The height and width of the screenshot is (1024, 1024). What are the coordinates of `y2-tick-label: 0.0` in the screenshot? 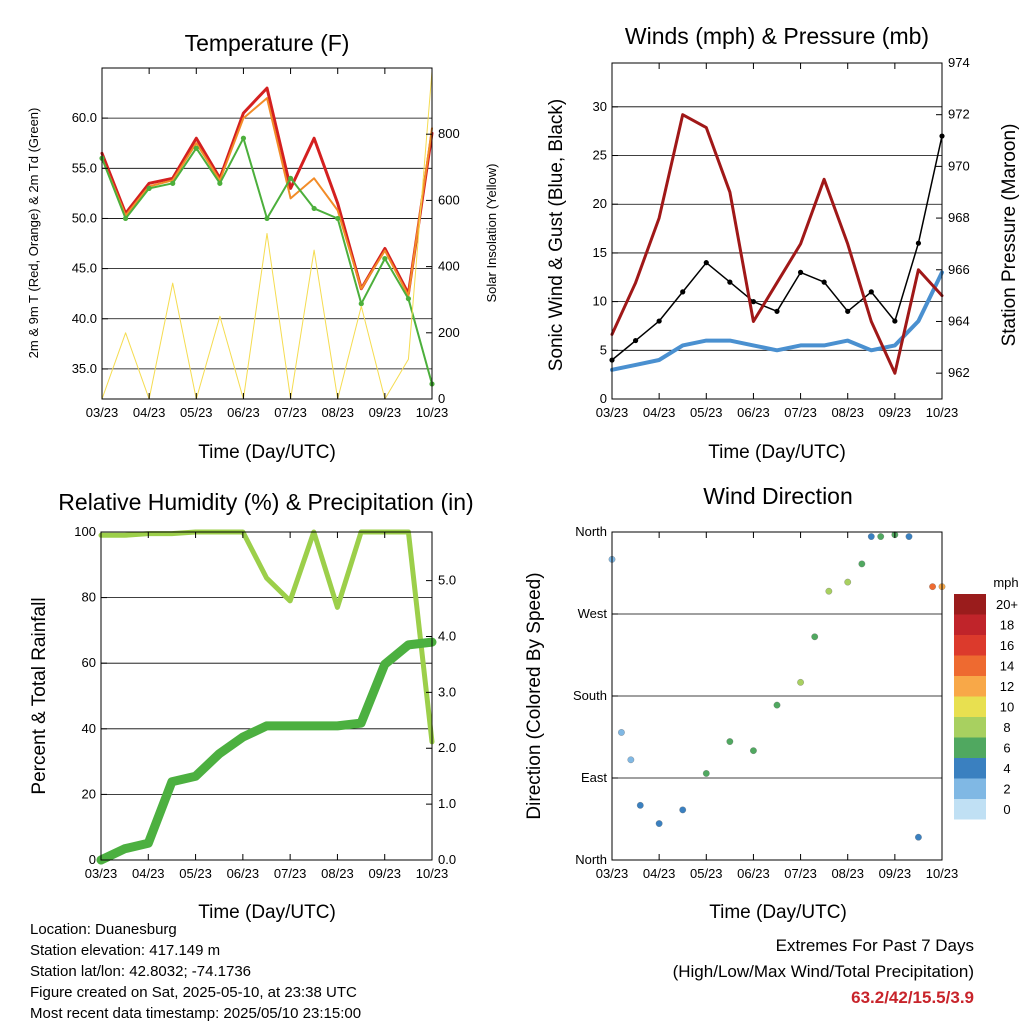 It's located at (447, 859).